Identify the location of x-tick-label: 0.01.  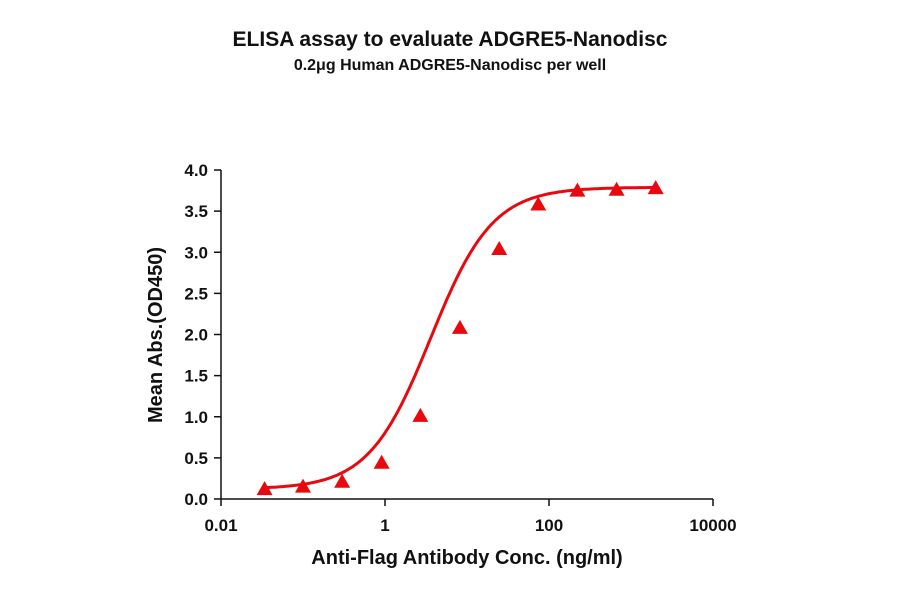
(220, 525).